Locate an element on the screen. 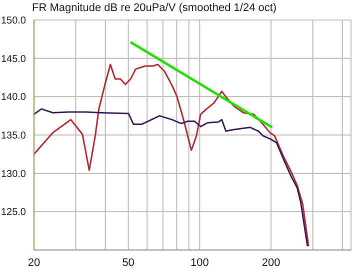 The height and width of the screenshot is (273, 353). y-tick-label: 140.0 is located at coordinates (13, 98).